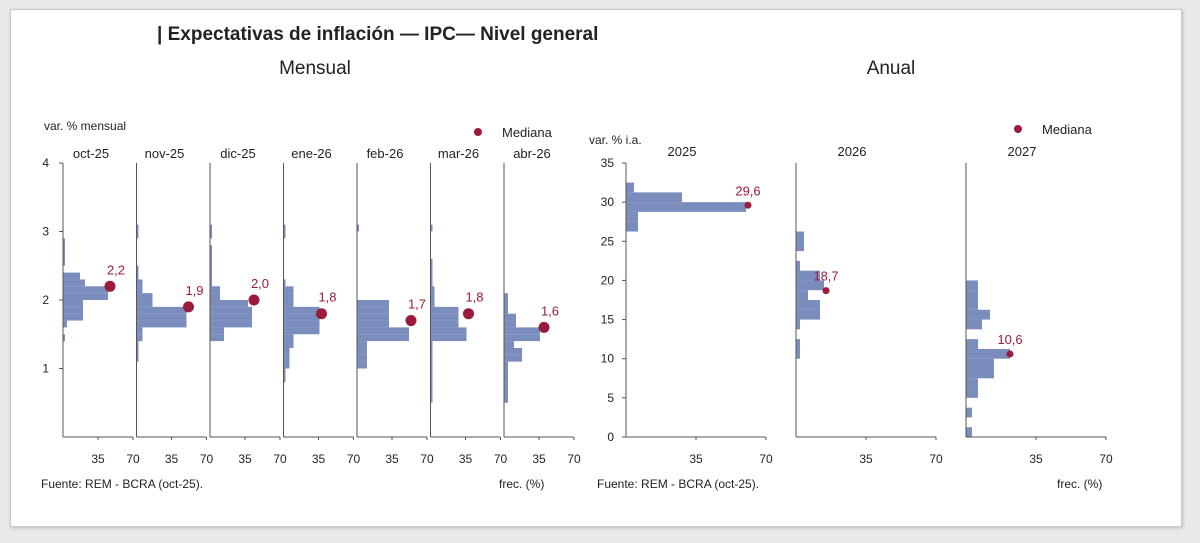 Image resolution: width=1200 pixels, height=543 pixels. I want to click on mensual-ylabel: var. % mensual, so click(85, 126).